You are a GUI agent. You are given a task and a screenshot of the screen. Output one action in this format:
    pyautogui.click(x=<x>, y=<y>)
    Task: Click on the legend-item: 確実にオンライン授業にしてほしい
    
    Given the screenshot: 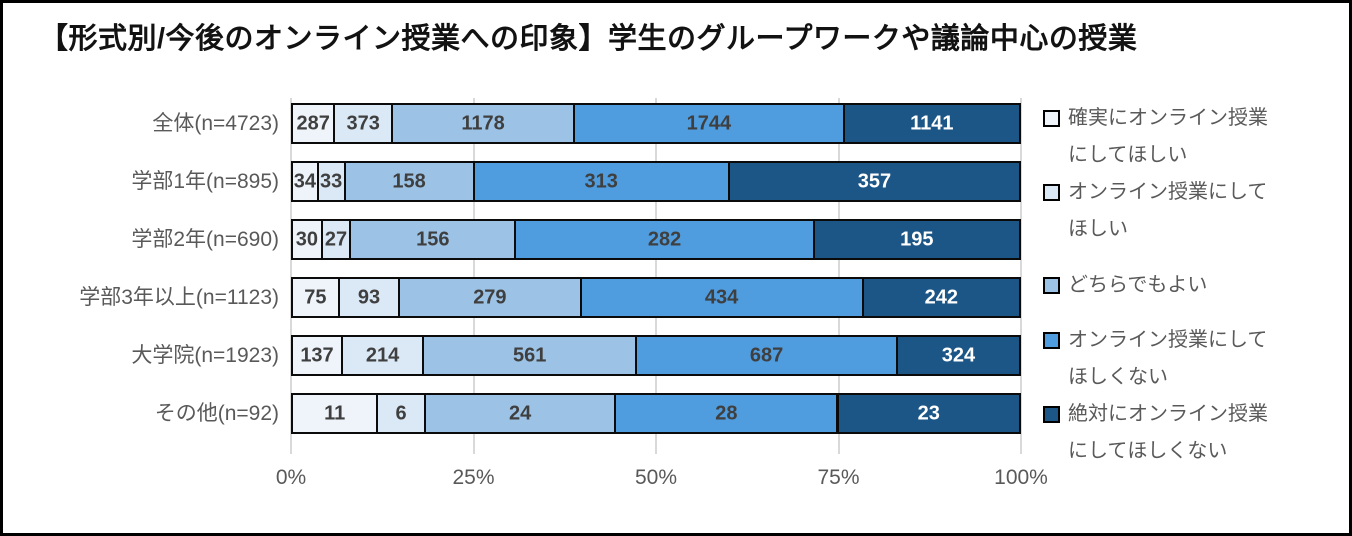 What is the action you would take?
    pyautogui.click(x=1195, y=137)
    